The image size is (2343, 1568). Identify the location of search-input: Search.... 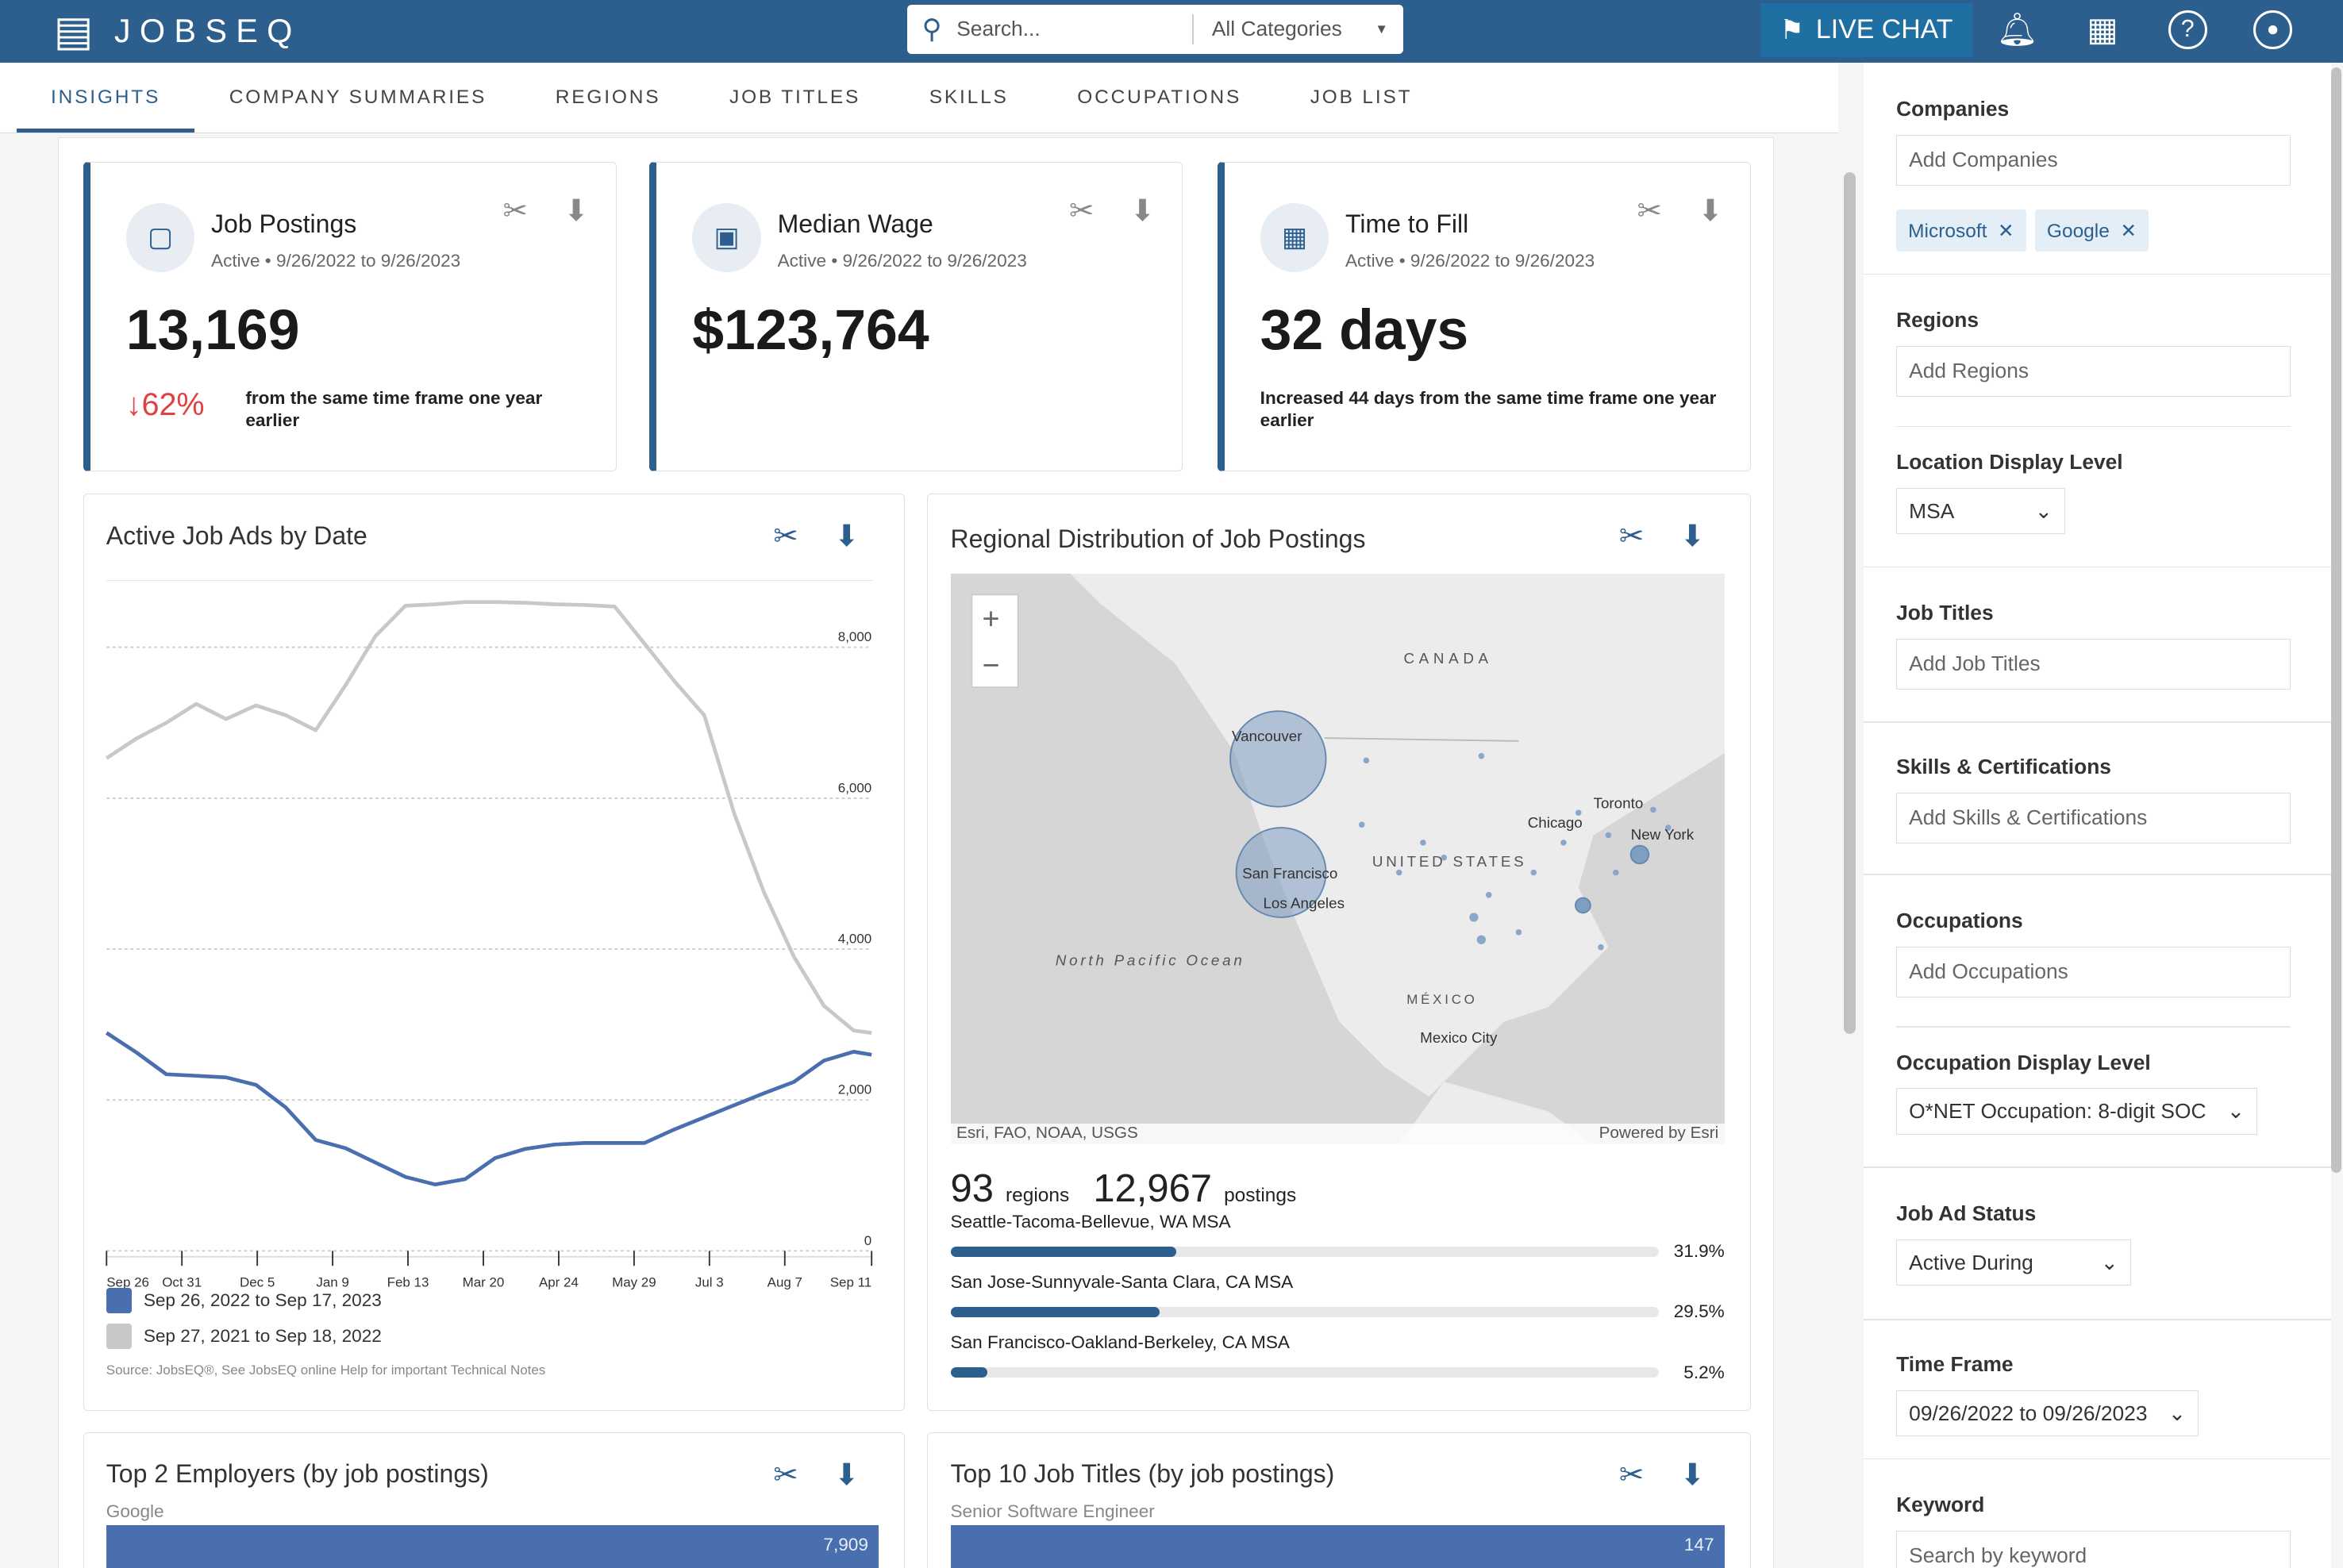
(998, 29).